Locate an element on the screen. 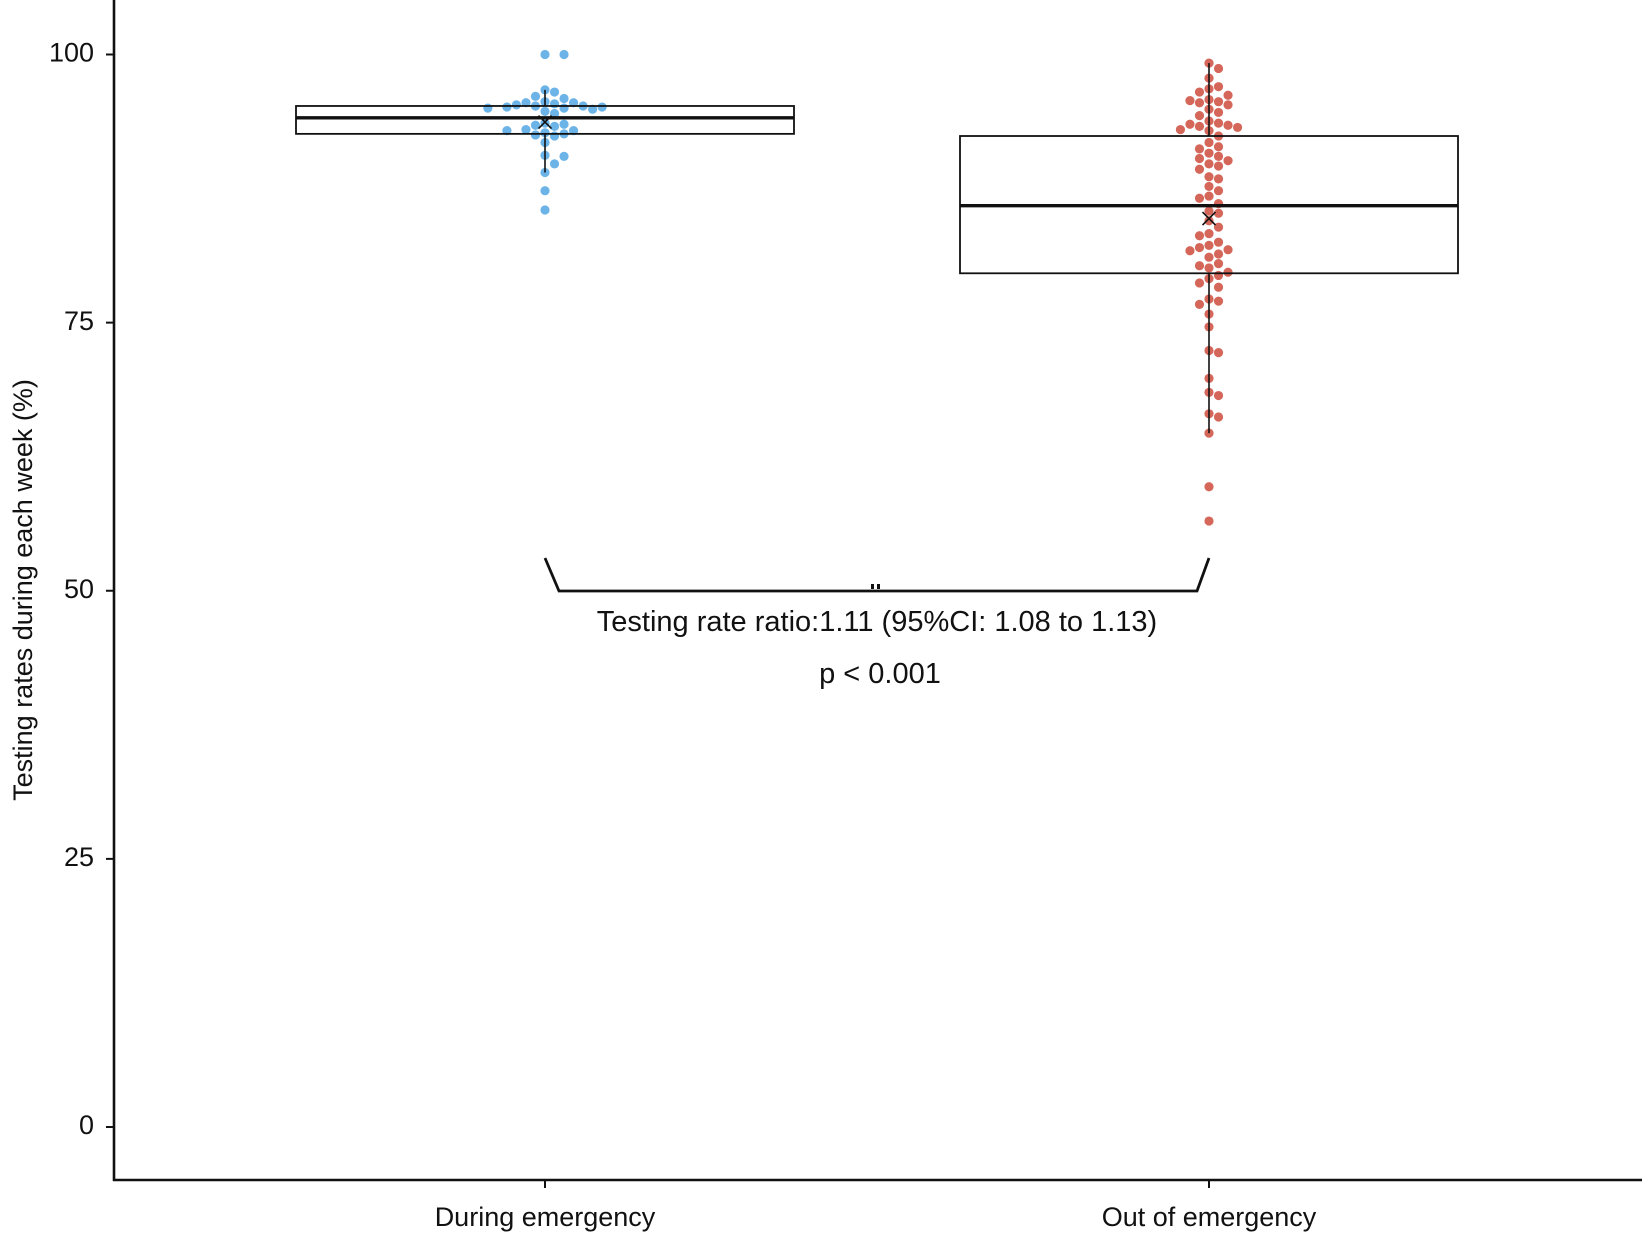 The image size is (1642, 1236). y-tick-label: 100 is located at coordinates (71, 53).